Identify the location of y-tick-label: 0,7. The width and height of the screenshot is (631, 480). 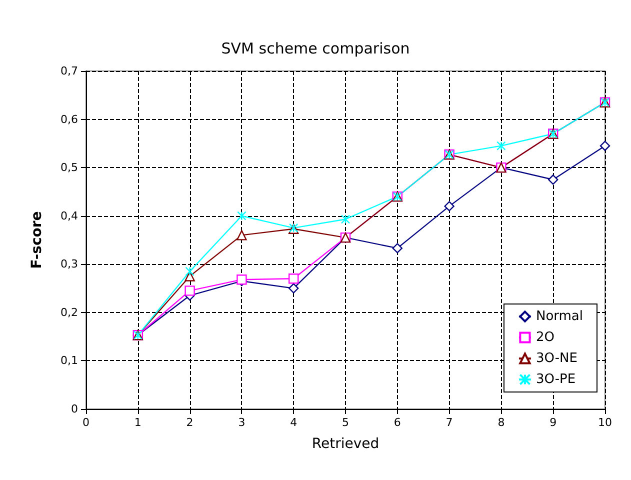
(69, 71).